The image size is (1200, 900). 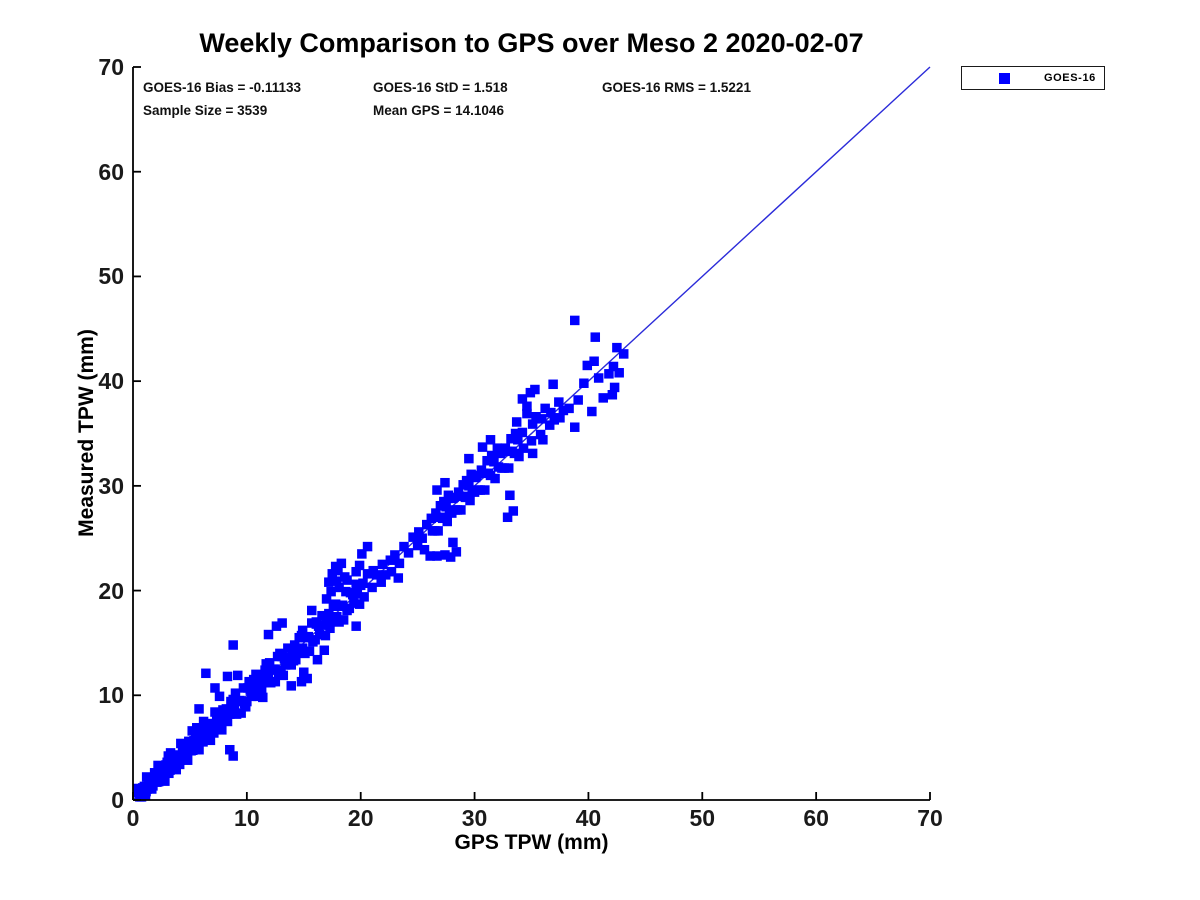 I want to click on y-tick-label: 30, so click(x=111, y=485).